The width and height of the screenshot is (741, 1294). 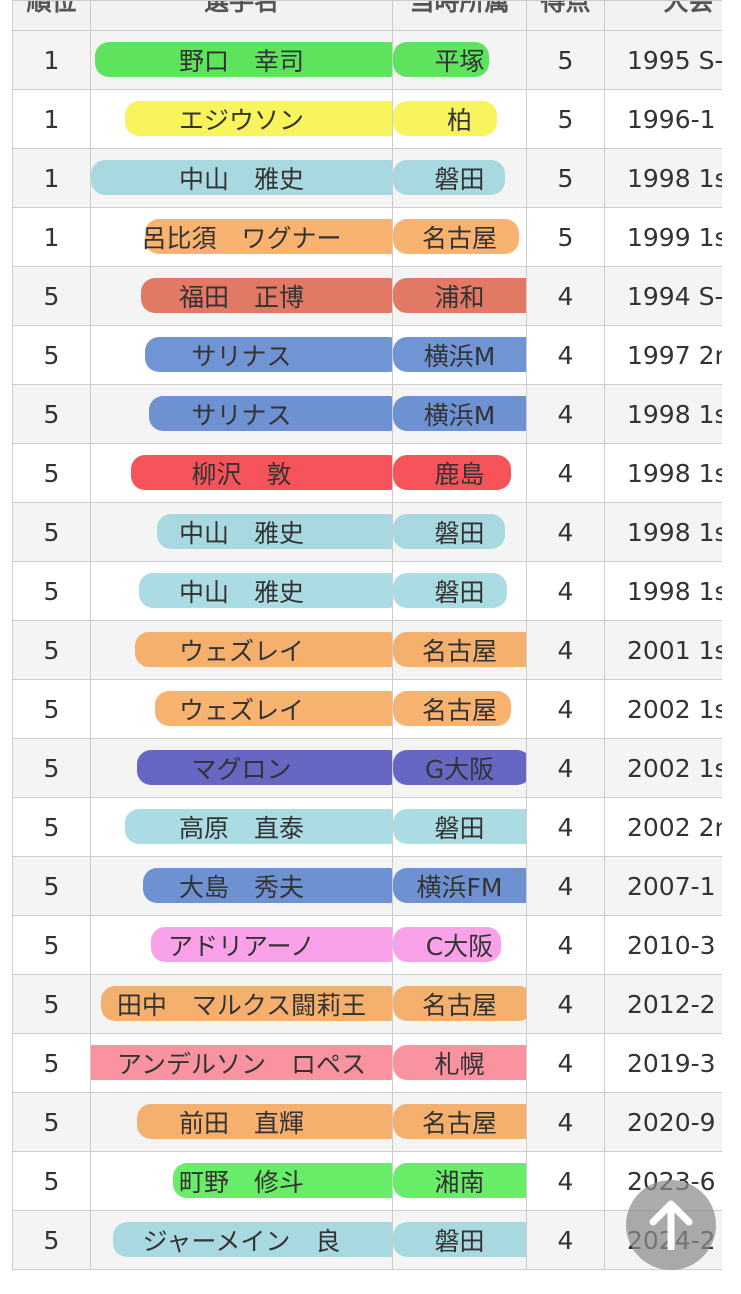 I want to click on header-player: 選手名, so click(x=241, y=15).